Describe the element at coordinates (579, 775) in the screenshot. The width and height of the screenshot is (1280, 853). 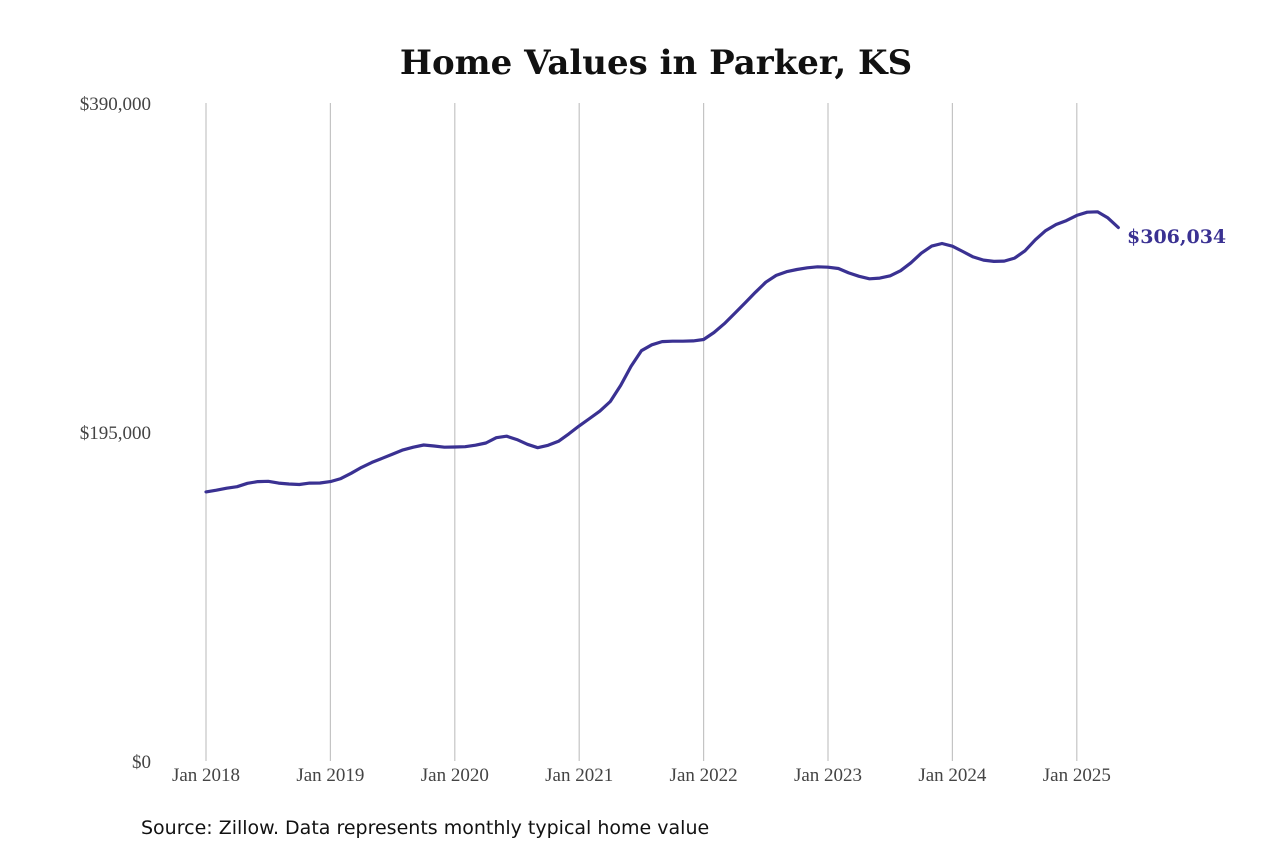
I see `x-tick-label: Jan 2021` at that location.